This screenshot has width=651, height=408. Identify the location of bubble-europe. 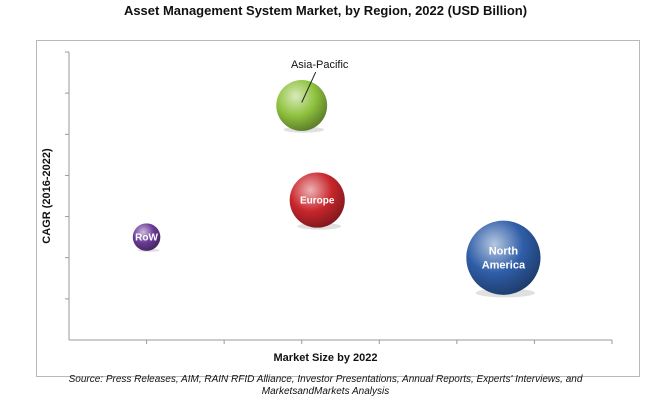
(317, 200).